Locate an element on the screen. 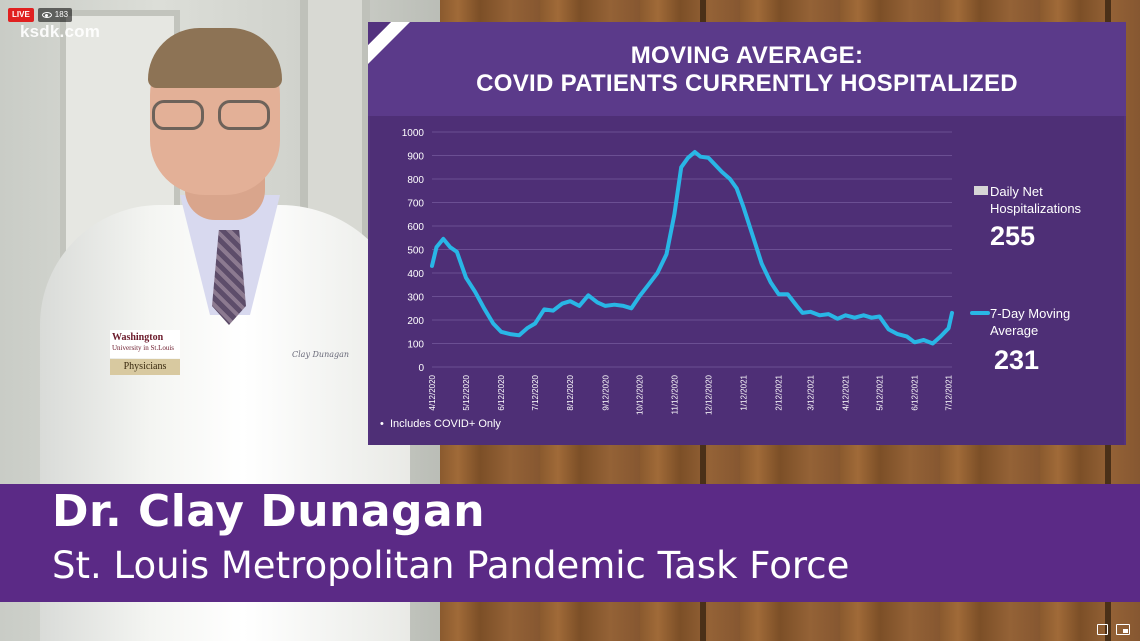  x-tick-label: 3/12/2021 is located at coordinates (810, 392).